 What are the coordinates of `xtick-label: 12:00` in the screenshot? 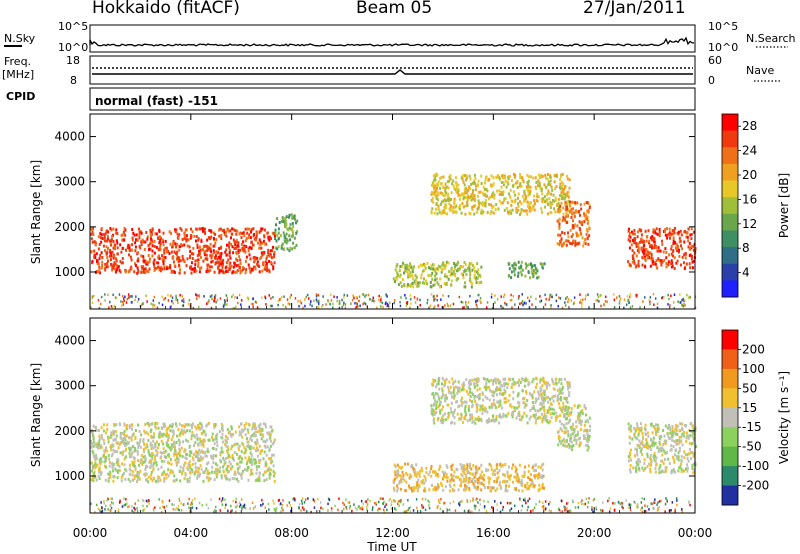 It's located at (392, 533).